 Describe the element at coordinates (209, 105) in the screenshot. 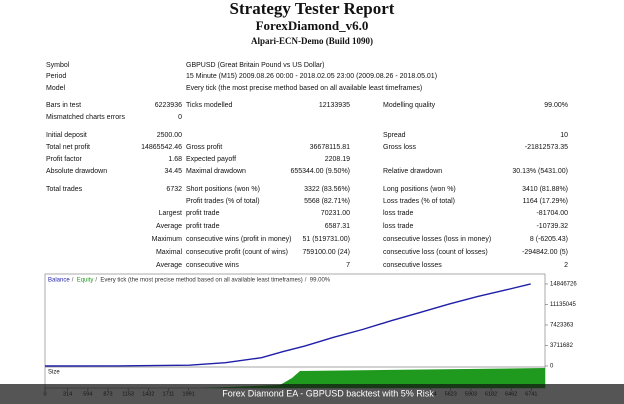

I see `row-label: Ticks modelled` at that location.